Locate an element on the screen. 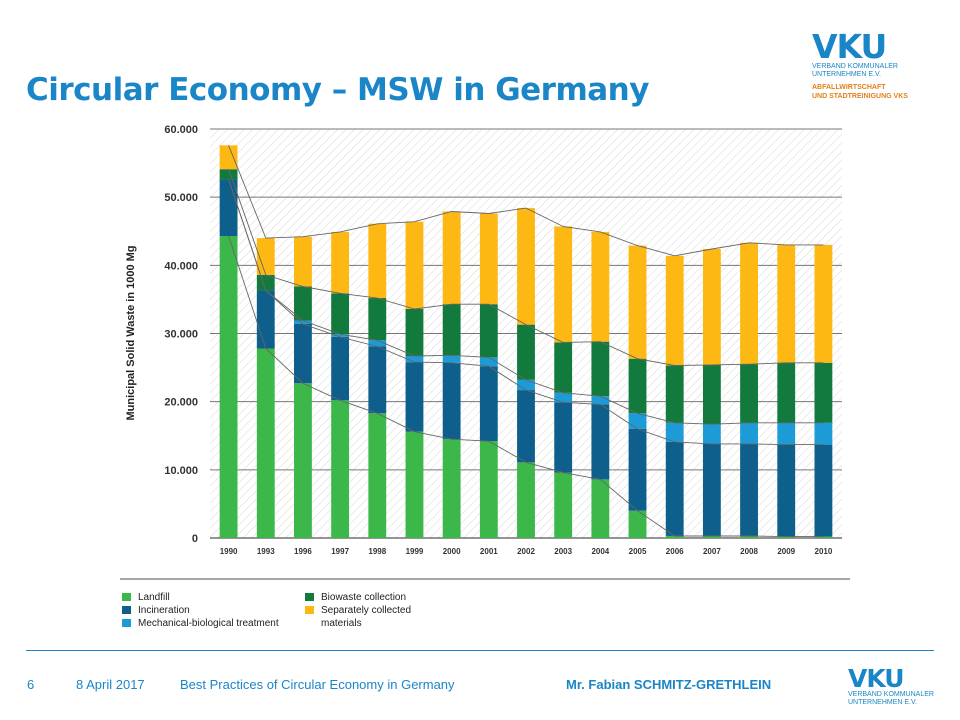 The image size is (960, 720). y-axis-label: Municipal Solid Waste in 1000 Mg is located at coordinates (131, 332).